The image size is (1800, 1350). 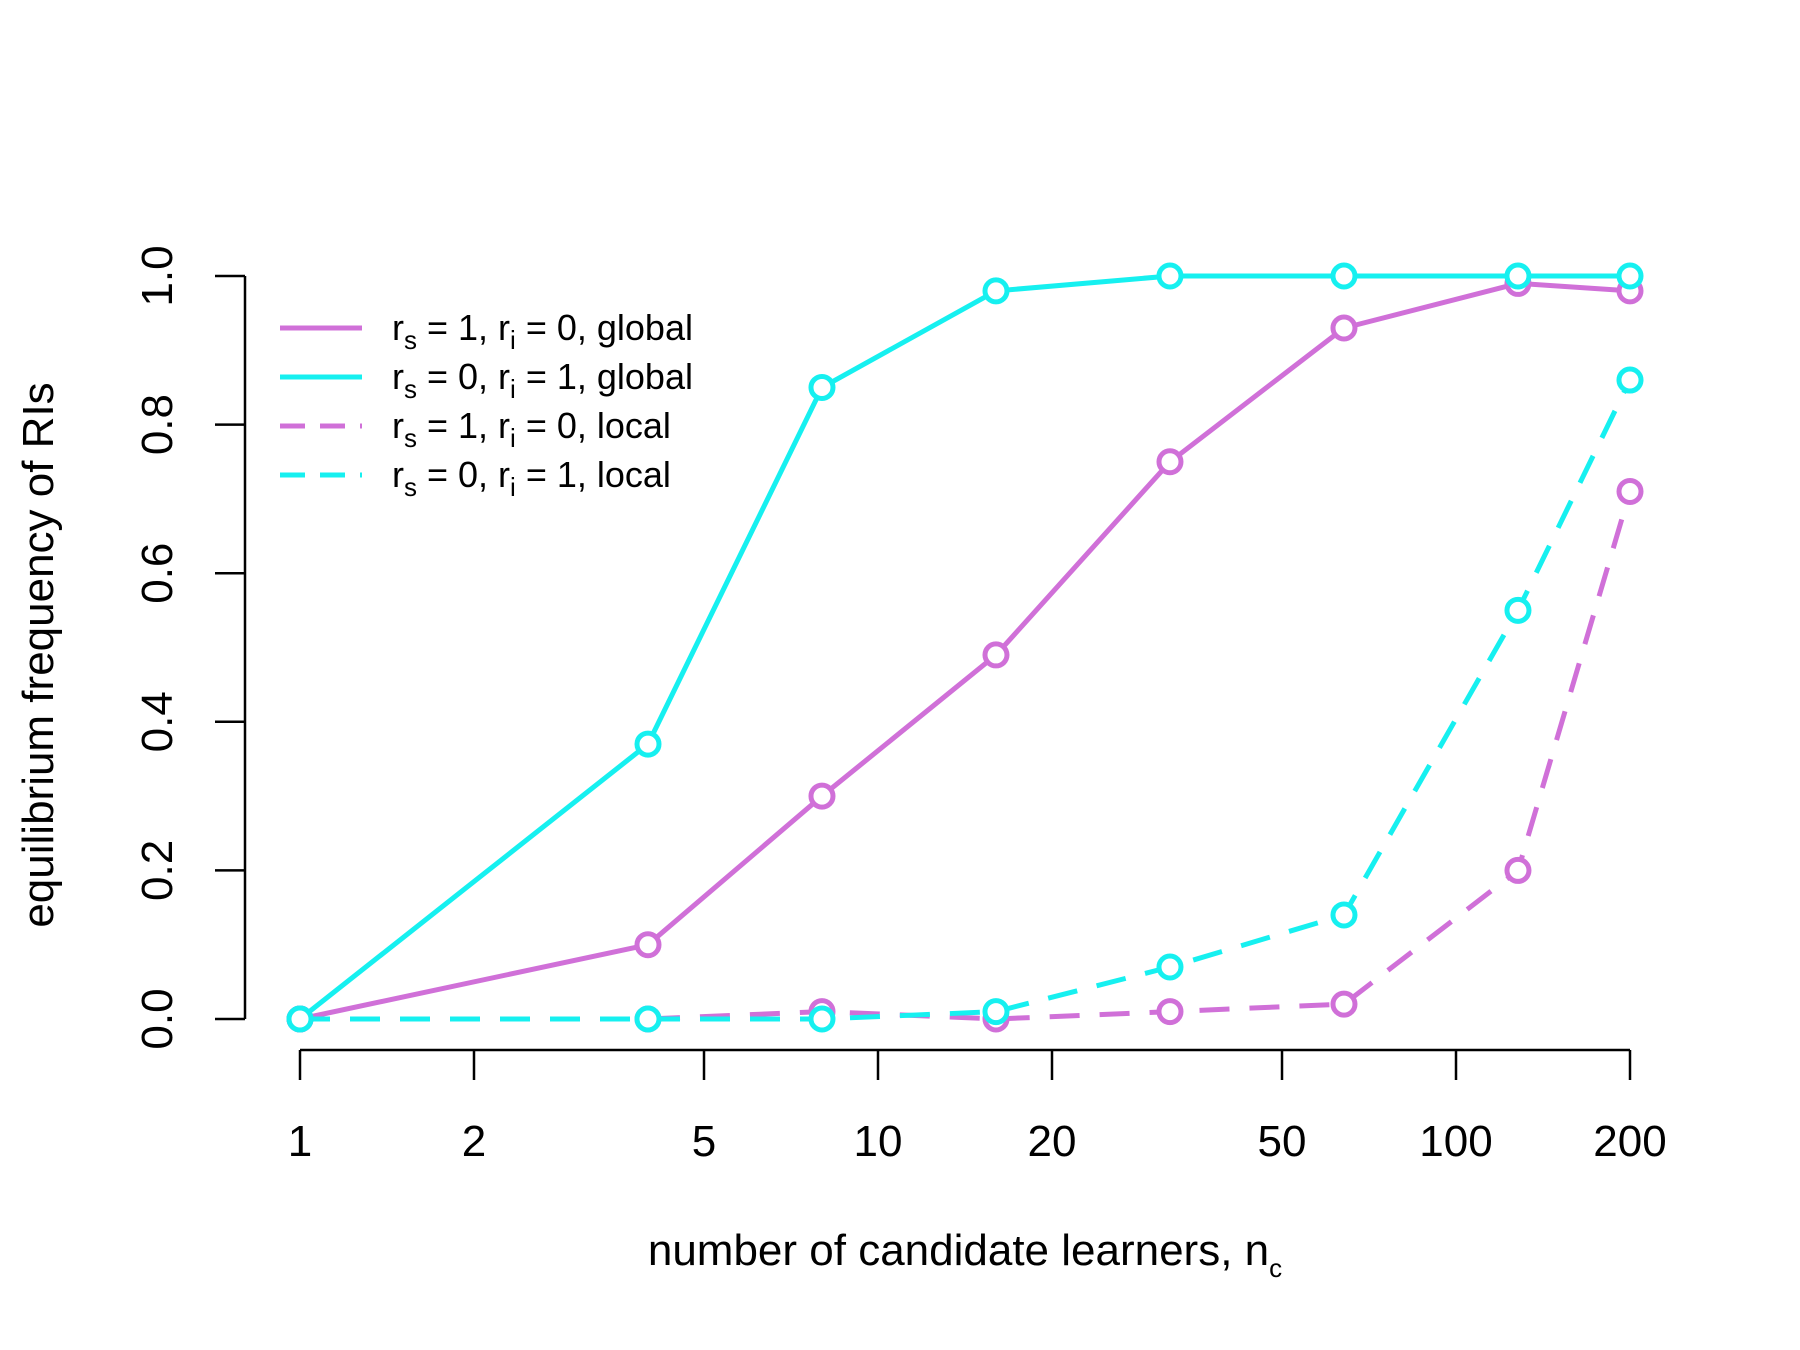 I want to click on legend-label: rs = 1, ri = 0, local, so click(x=531, y=429).